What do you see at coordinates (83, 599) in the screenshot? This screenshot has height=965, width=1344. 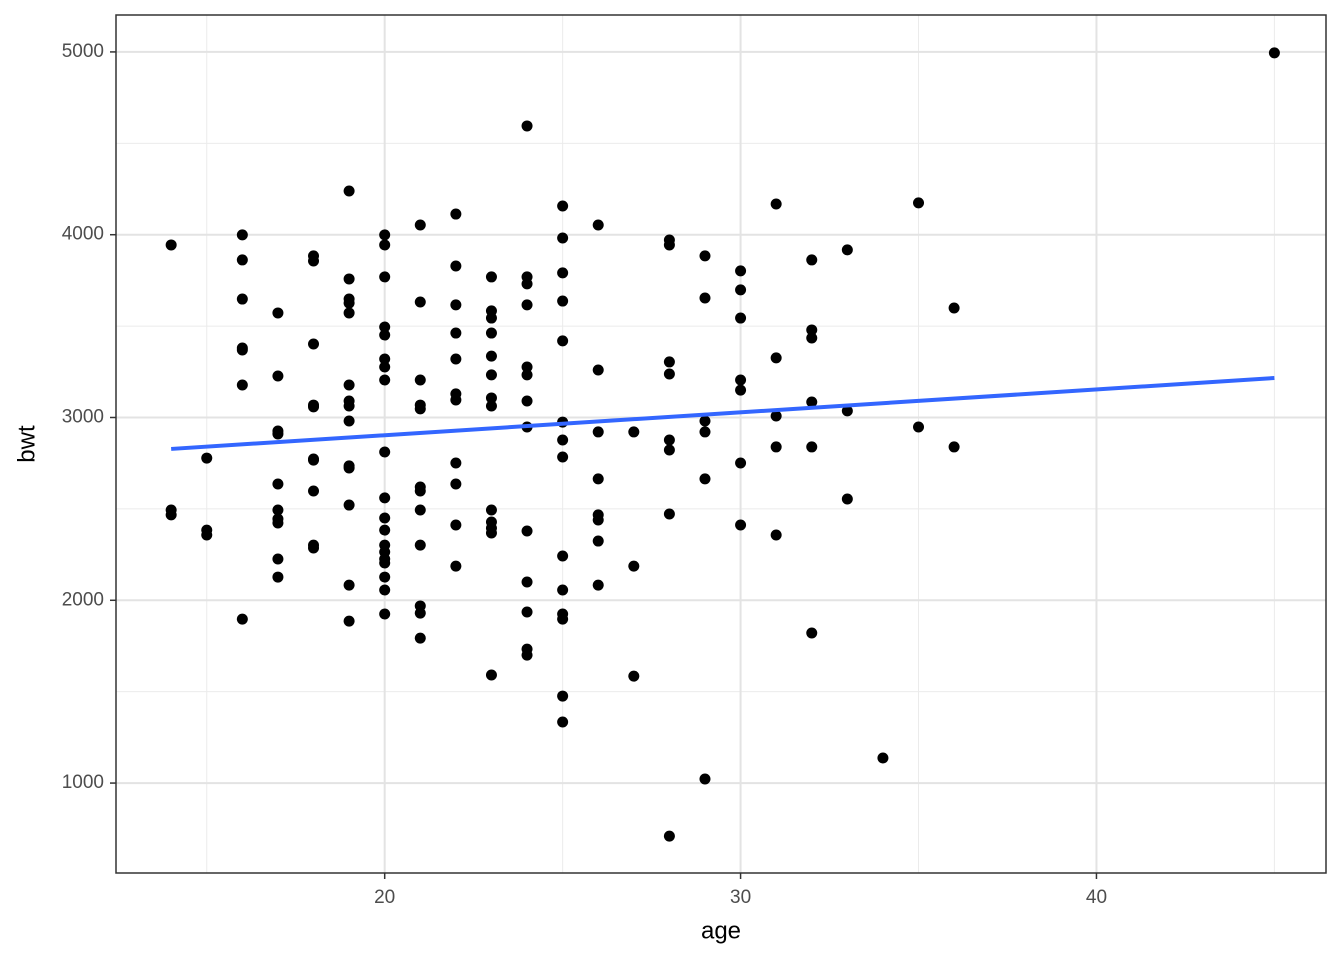 I see `y-tick-label: 2000` at bounding box center [83, 599].